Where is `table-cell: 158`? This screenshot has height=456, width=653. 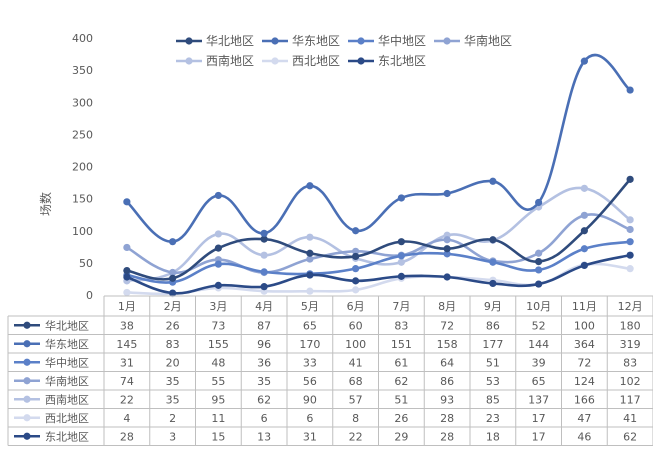
table-cell: 158 is located at coordinates (447, 344).